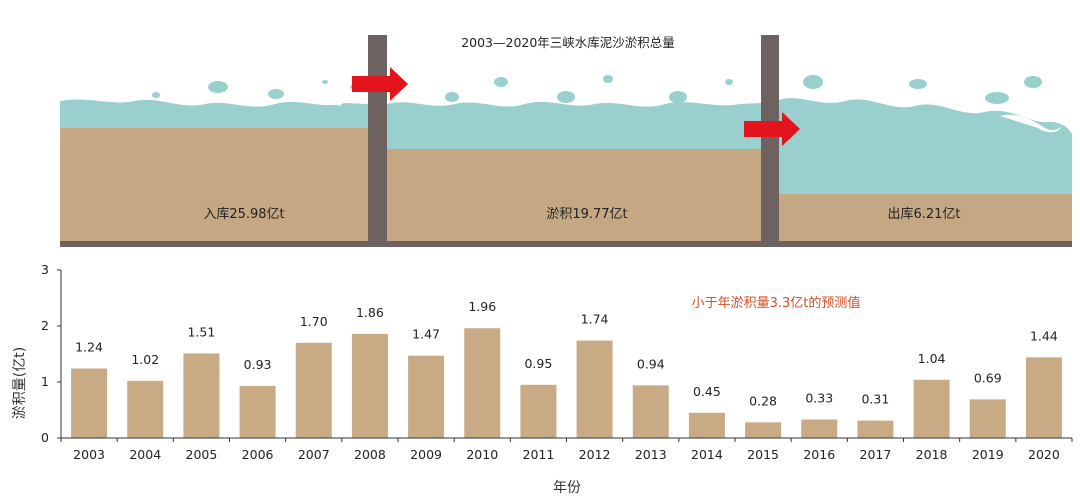 This screenshot has width=1080, height=497. I want to click on x-tick-2011: 2011, so click(539, 454).